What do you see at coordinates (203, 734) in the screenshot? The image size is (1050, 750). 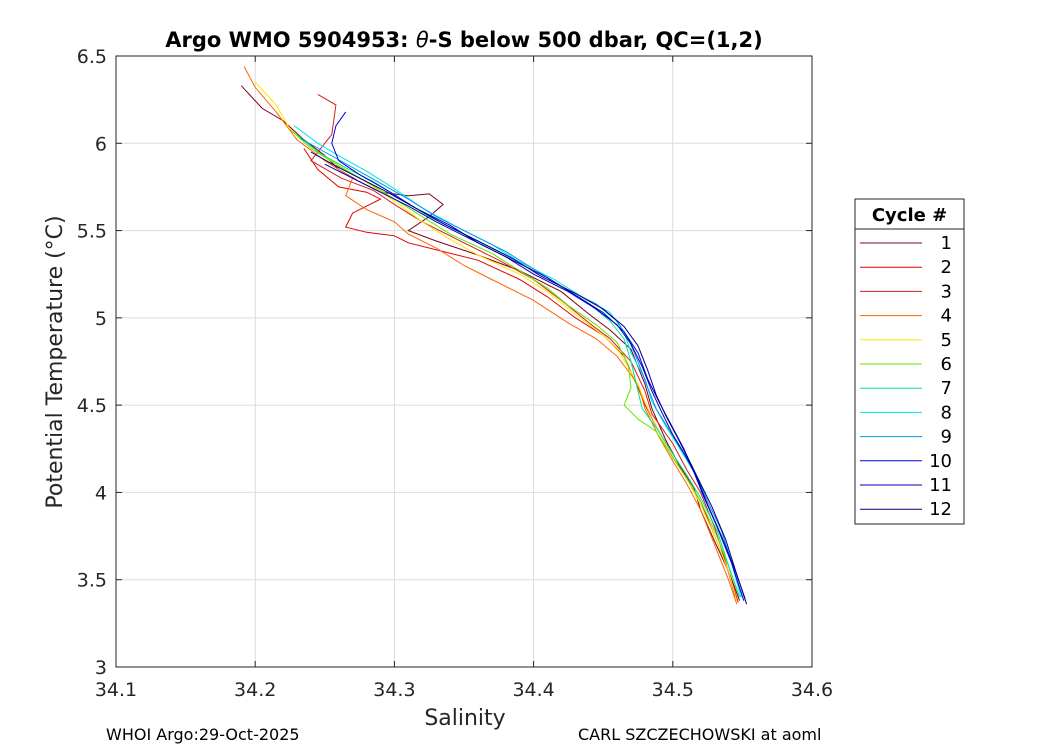 I see `footer-left-credit: WHOI Argo:29-Oct-2025` at bounding box center [203, 734].